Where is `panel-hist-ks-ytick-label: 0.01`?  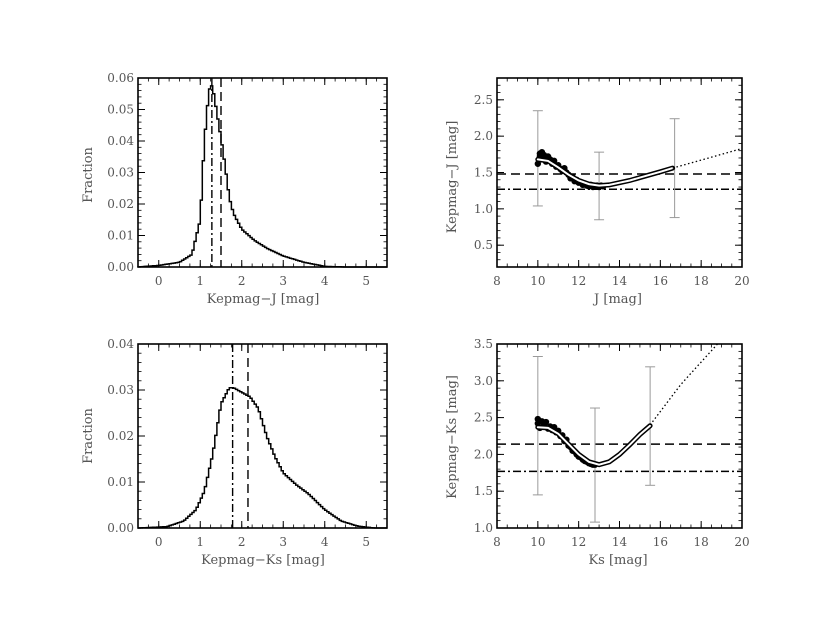
panel-hist-ks-ytick-label: 0.01 is located at coordinates (120, 482).